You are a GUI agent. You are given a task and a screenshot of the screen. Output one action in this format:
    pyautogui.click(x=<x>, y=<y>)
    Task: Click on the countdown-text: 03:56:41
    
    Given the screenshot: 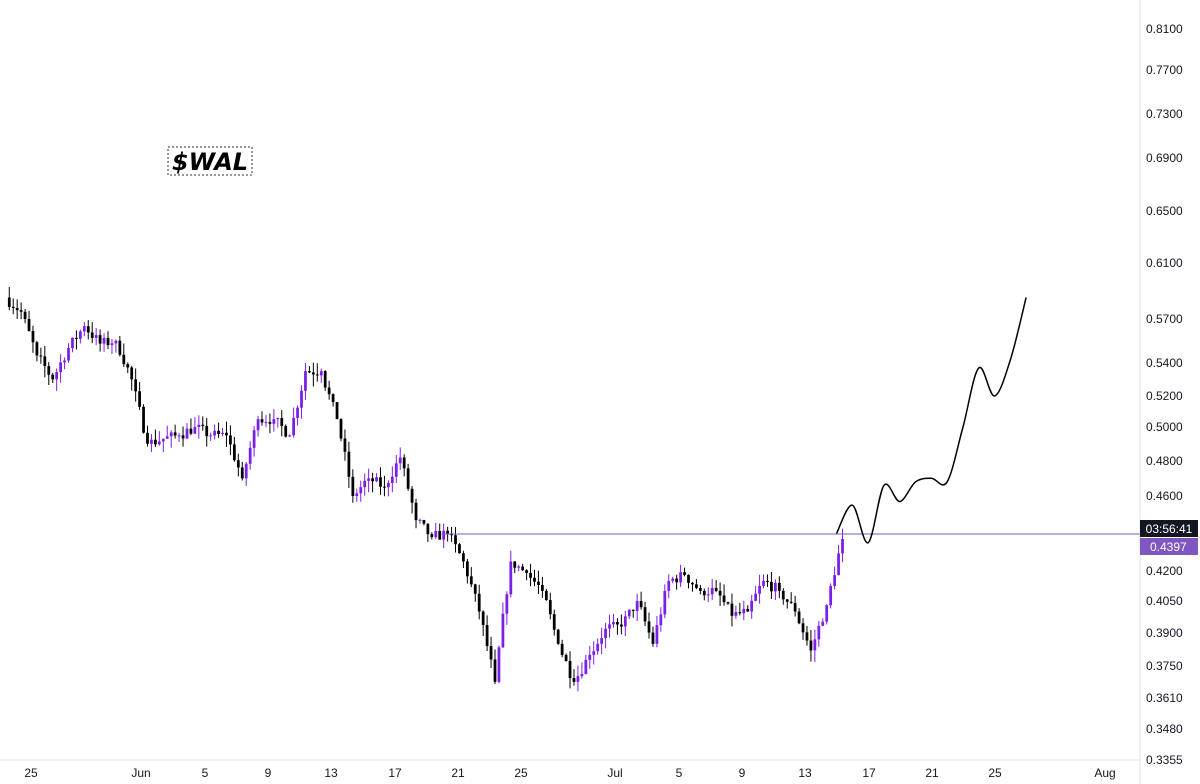 What is the action you would take?
    pyautogui.click(x=1169, y=529)
    